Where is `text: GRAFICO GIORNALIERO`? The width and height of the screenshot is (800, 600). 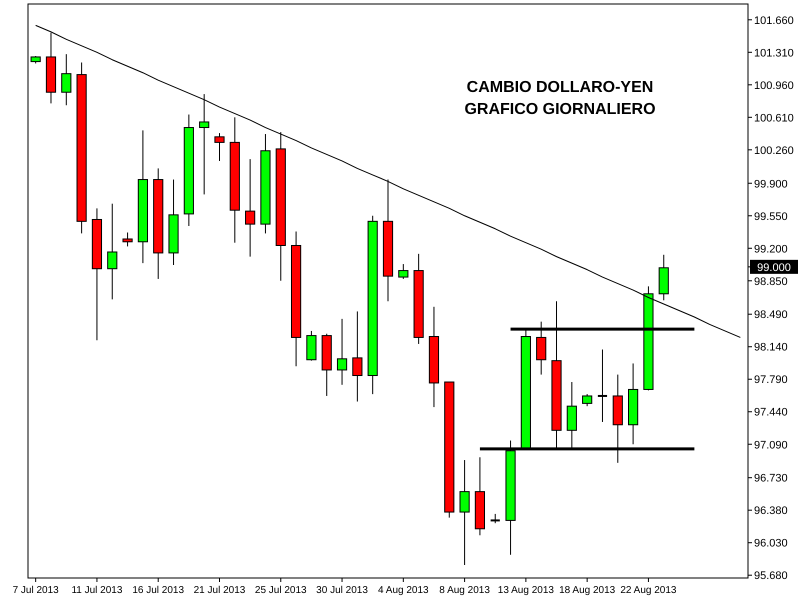 text: GRAFICO GIORNALIERO is located at coordinates (560, 109).